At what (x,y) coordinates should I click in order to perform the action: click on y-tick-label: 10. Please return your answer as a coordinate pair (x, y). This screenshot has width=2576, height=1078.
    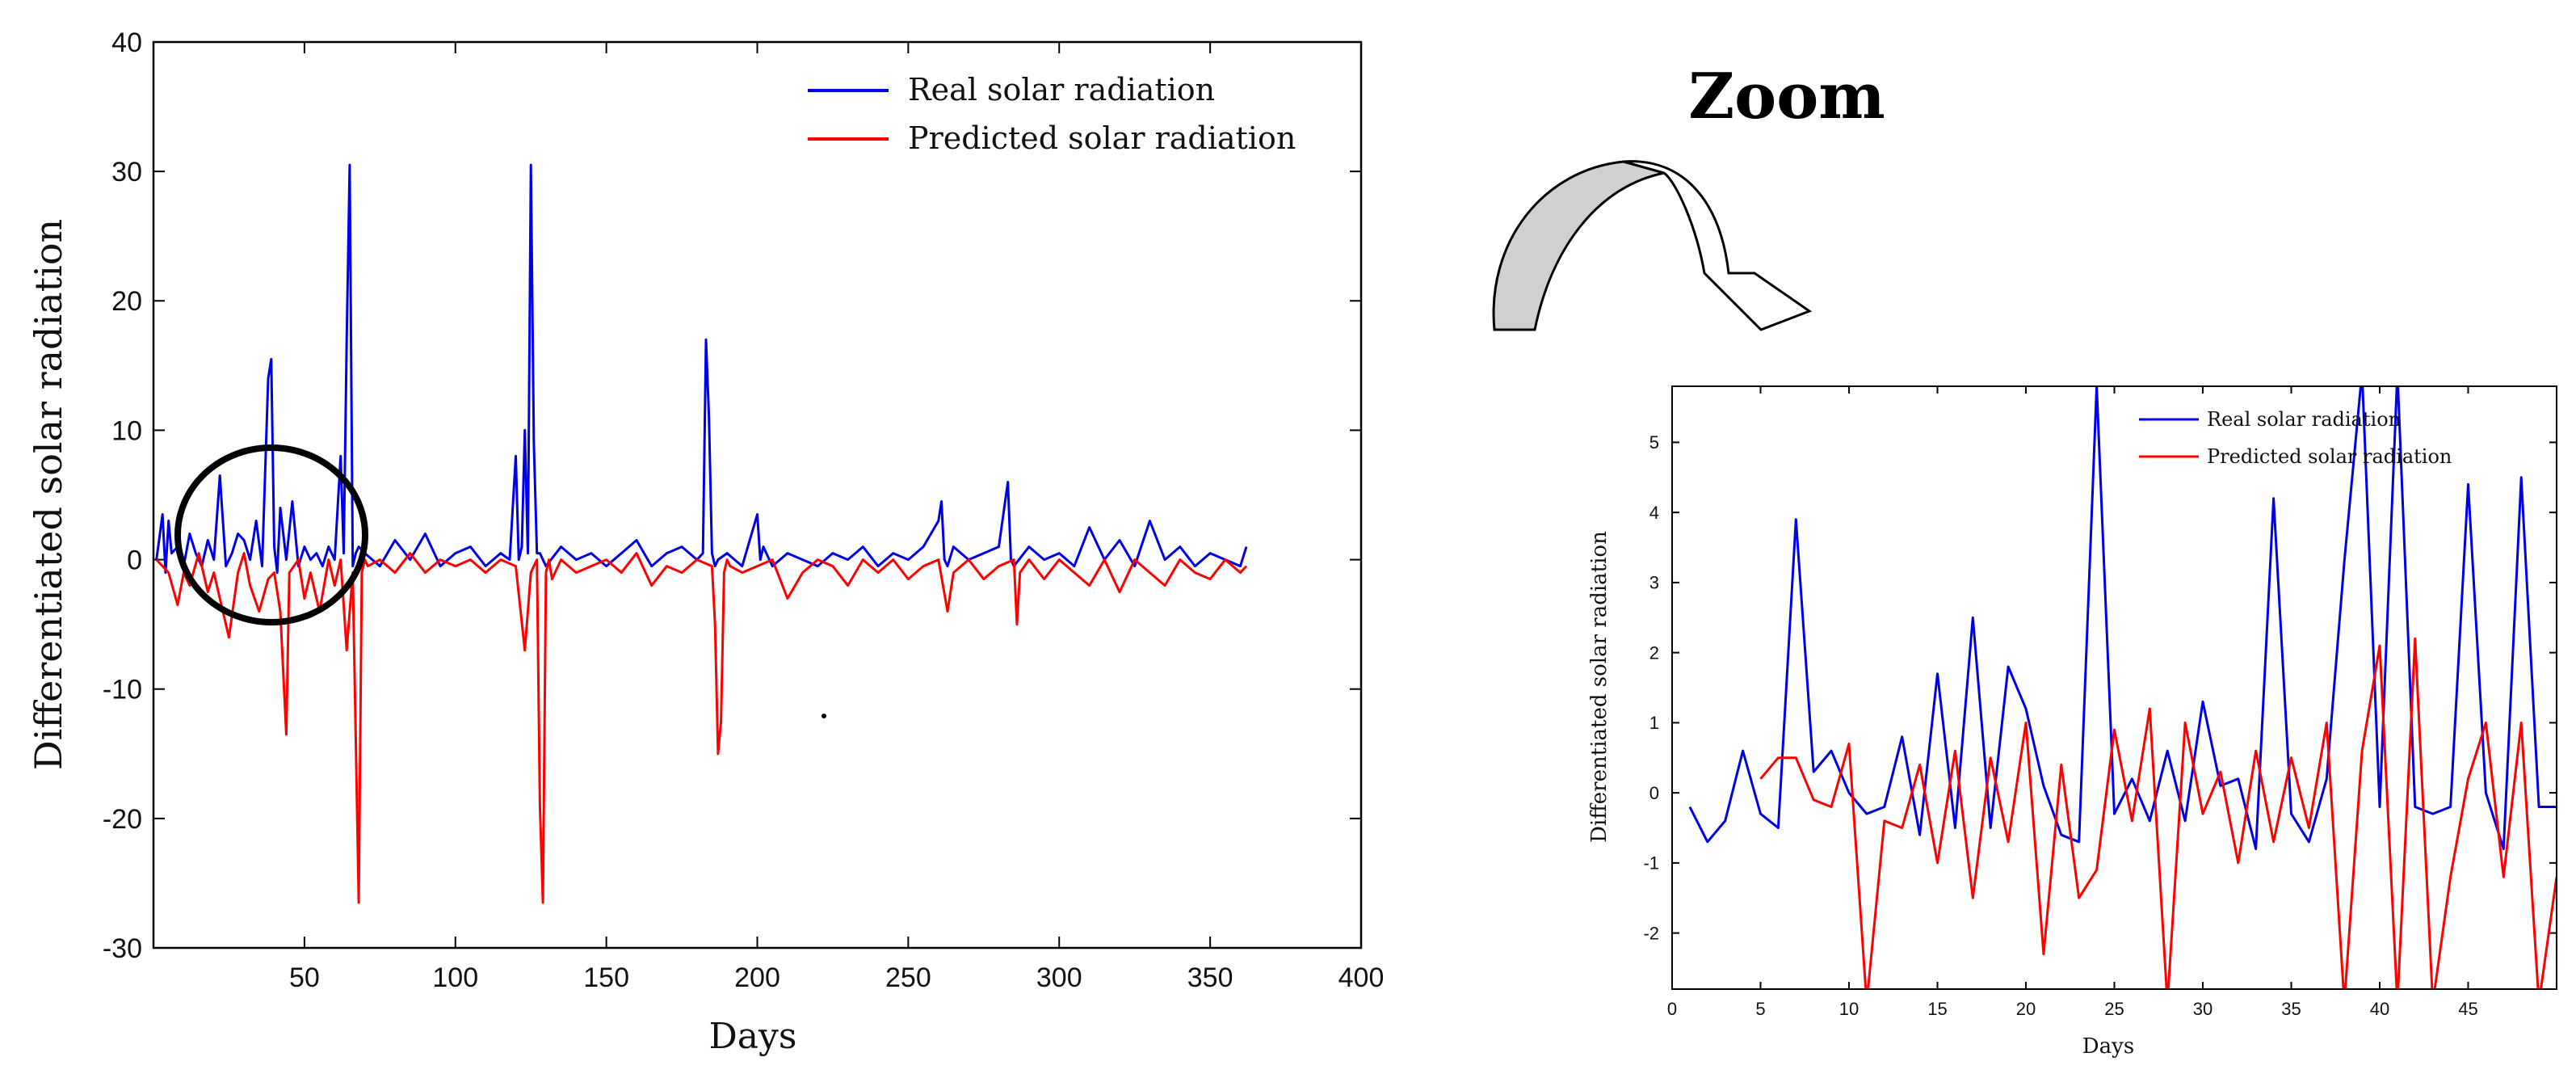
    Looking at the image, I should click on (127, 430).